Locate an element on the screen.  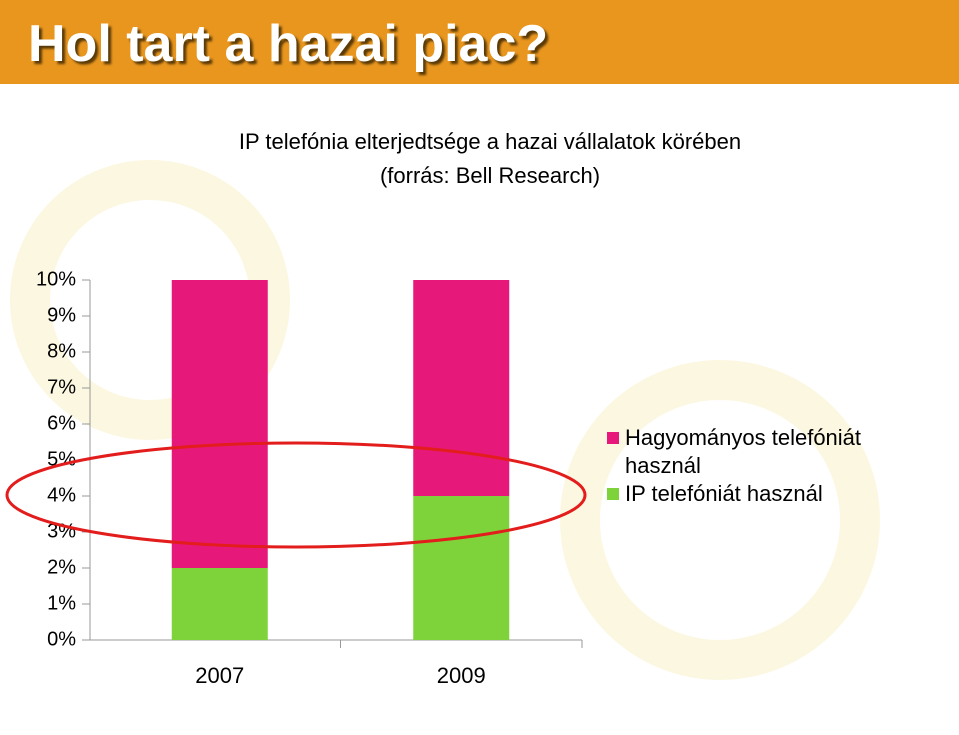
y-tick-label: 9% is located at coordinates (61, 315).